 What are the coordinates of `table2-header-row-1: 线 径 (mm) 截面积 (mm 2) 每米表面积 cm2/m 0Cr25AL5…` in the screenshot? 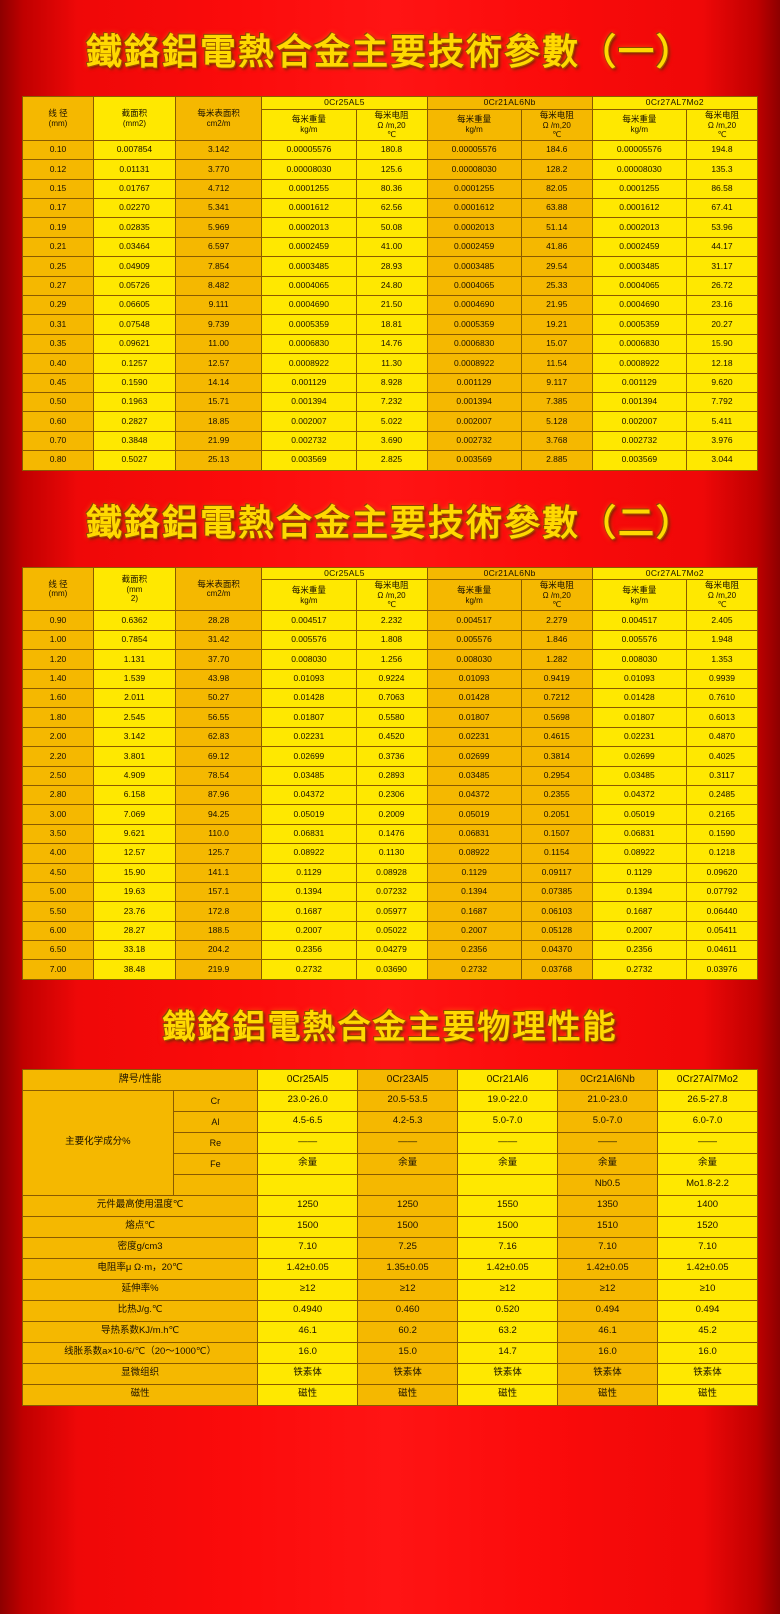 It's located at (390, 589).